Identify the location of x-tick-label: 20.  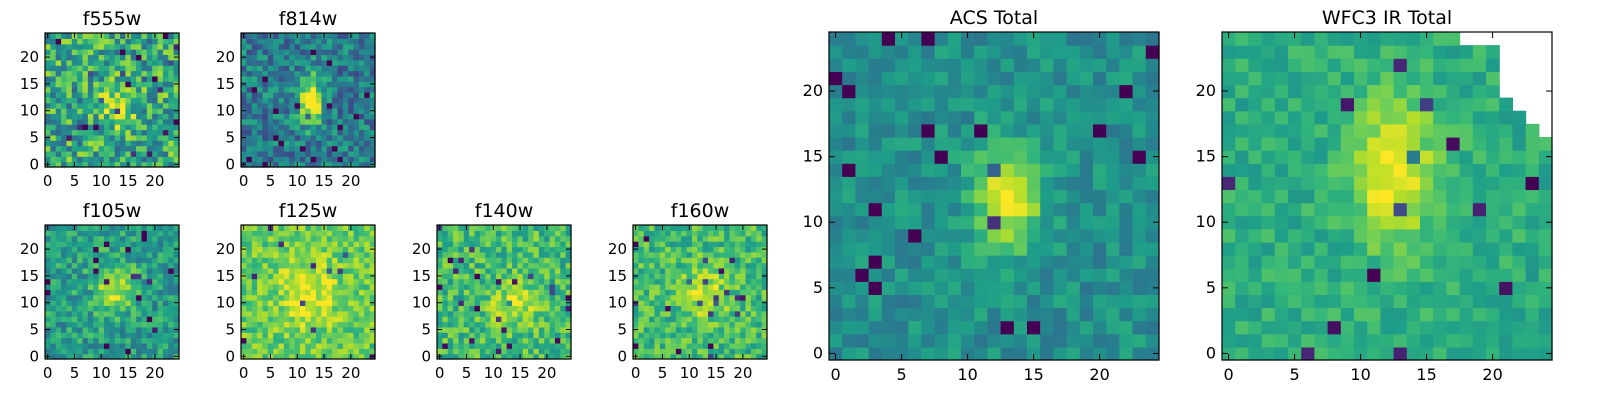
(1099, 374).